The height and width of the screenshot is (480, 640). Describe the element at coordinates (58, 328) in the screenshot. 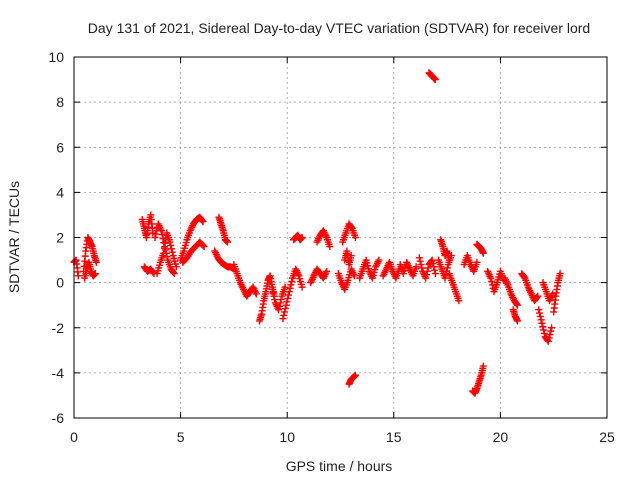

I see `y-tick-label: -2` at that location.